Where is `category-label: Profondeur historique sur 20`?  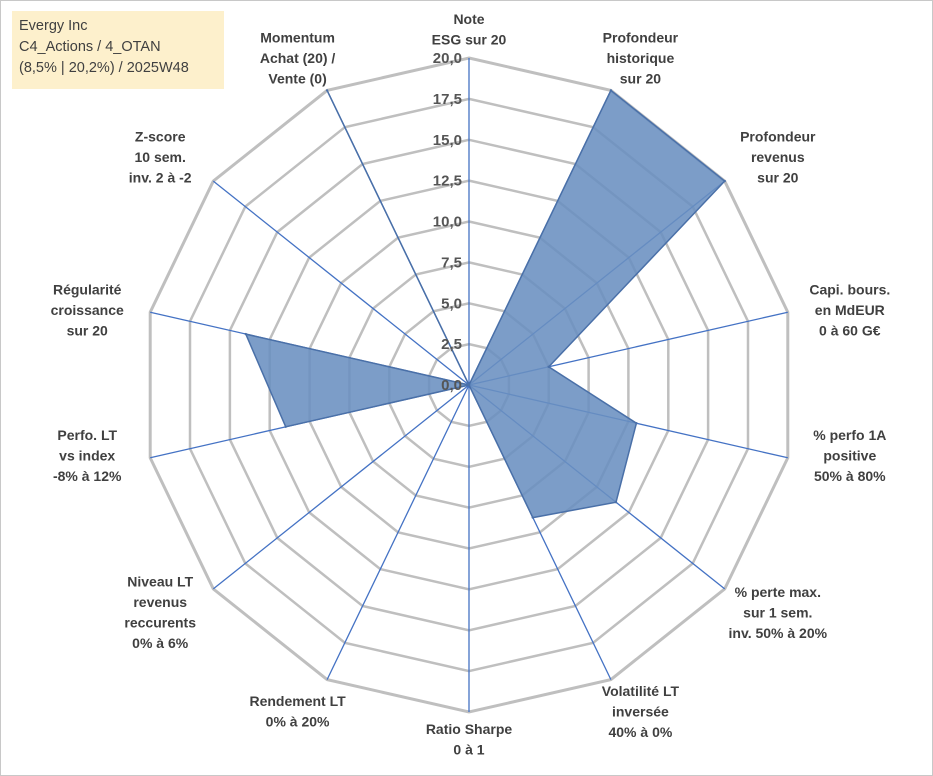 category-label: Profondeur historique sur 20 is located at coordinates (641, 58).